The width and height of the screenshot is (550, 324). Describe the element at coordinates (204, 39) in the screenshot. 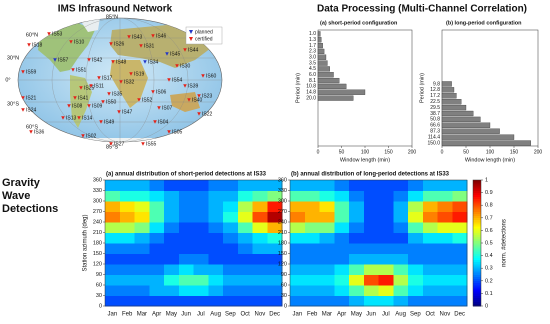

I see `legend-label: certified` at that location.